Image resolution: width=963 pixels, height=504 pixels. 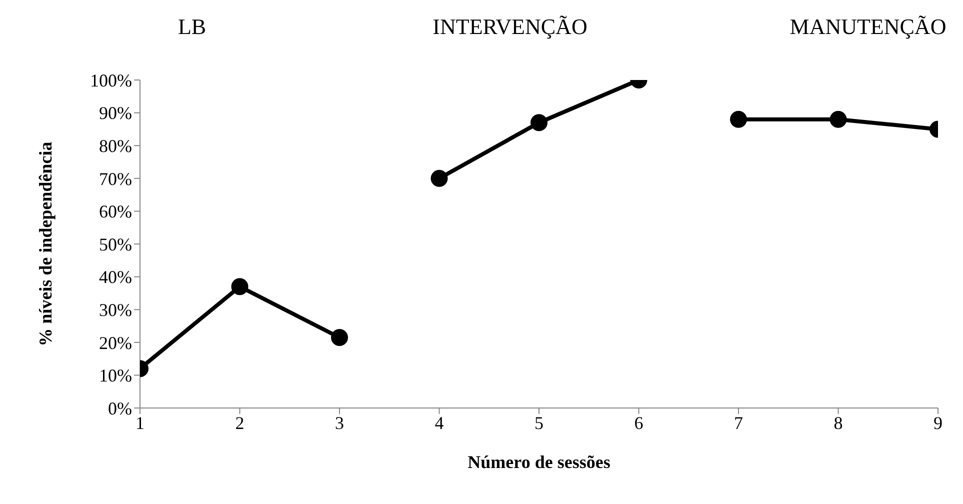 I want to click on y-tick-label: 20%, so click(x=115, y=342).